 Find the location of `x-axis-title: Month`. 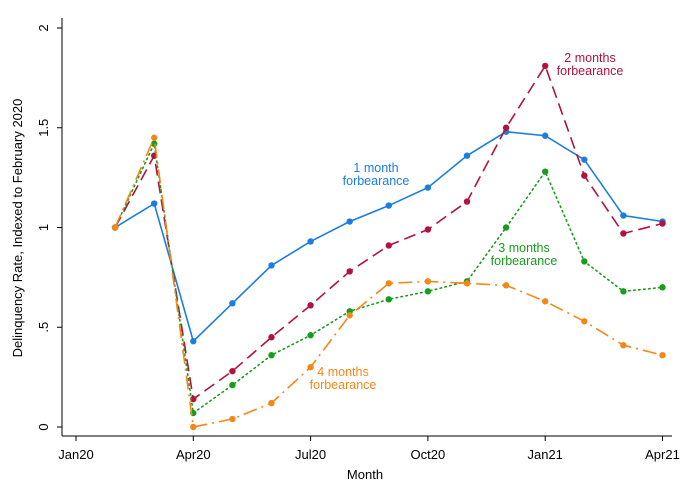

x-axis-title: Month is located at coordinates (365, 474).